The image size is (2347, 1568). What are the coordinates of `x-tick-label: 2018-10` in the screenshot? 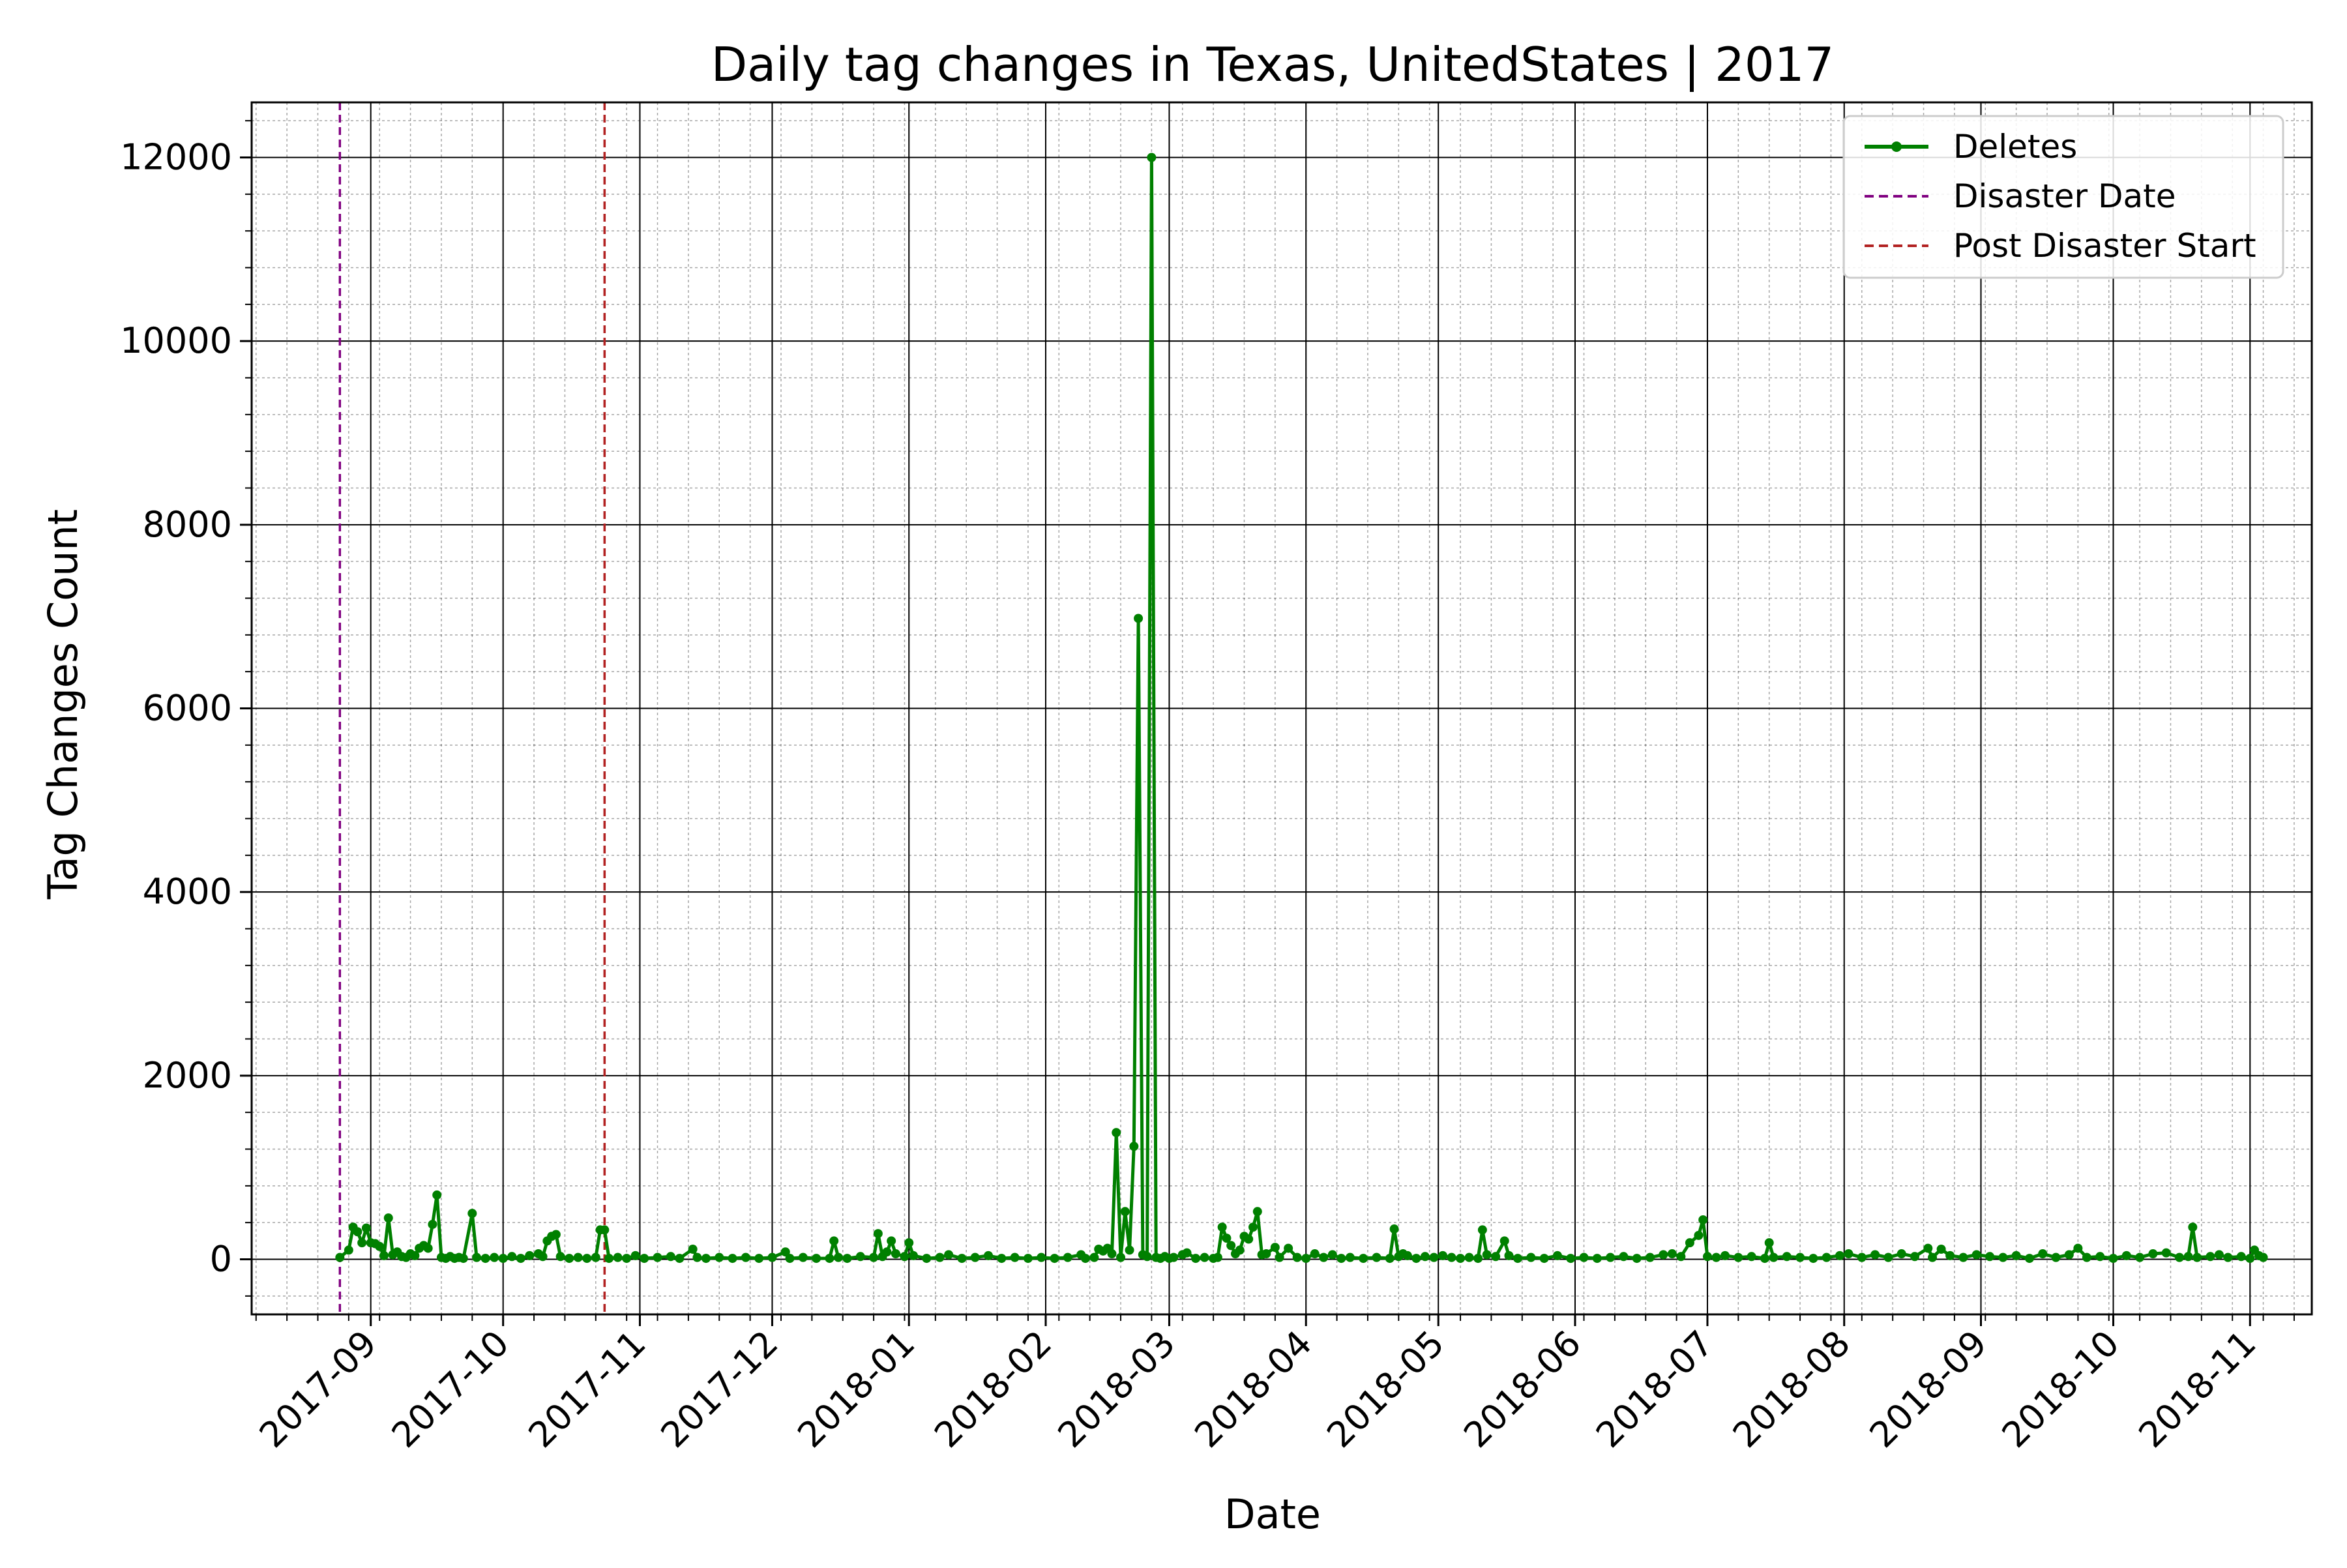 It's located at (2060, 1390).